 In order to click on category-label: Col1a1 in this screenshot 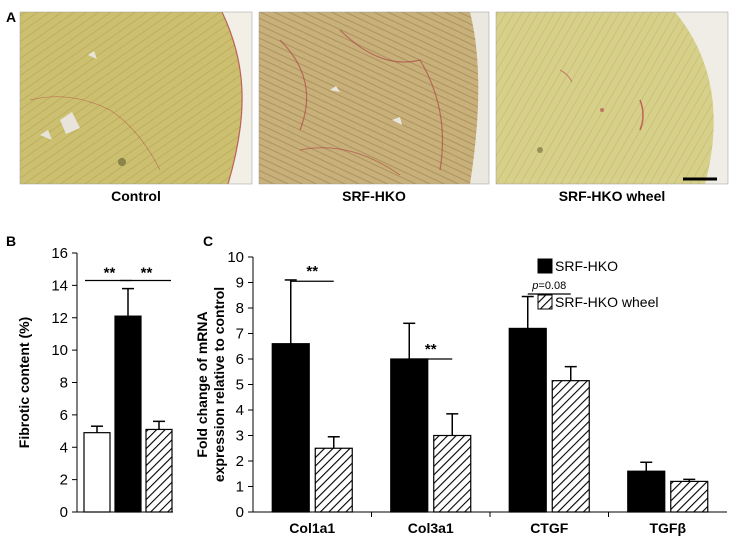, I will do `click(312, 528)`.